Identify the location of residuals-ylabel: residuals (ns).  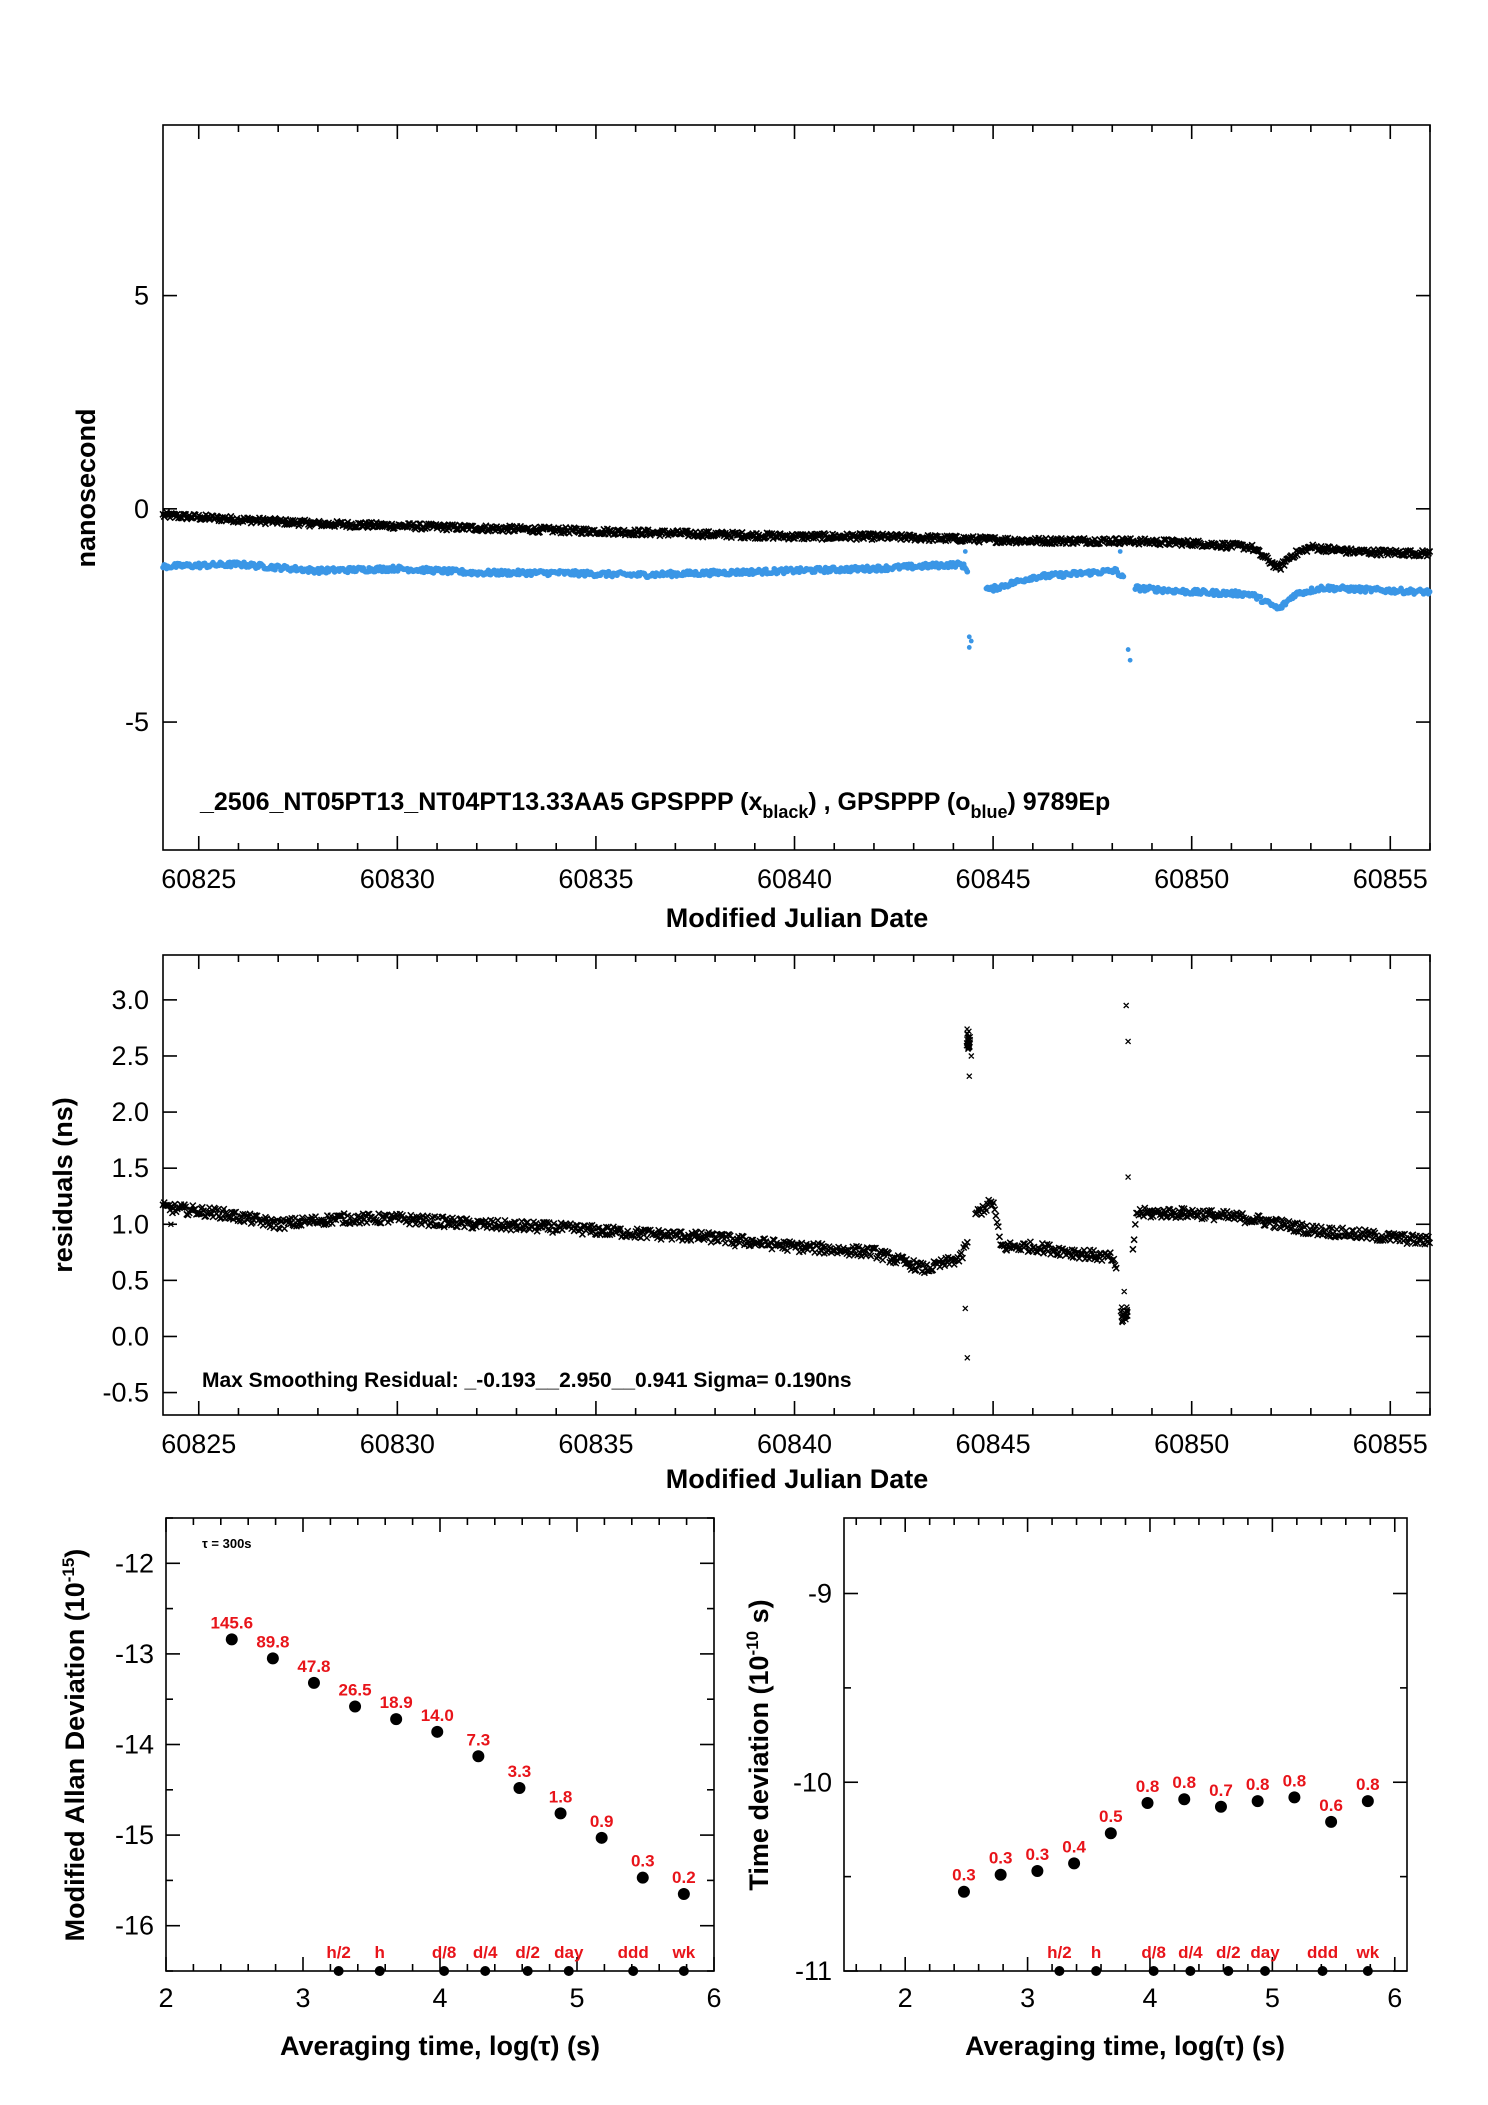
(63, 1185).